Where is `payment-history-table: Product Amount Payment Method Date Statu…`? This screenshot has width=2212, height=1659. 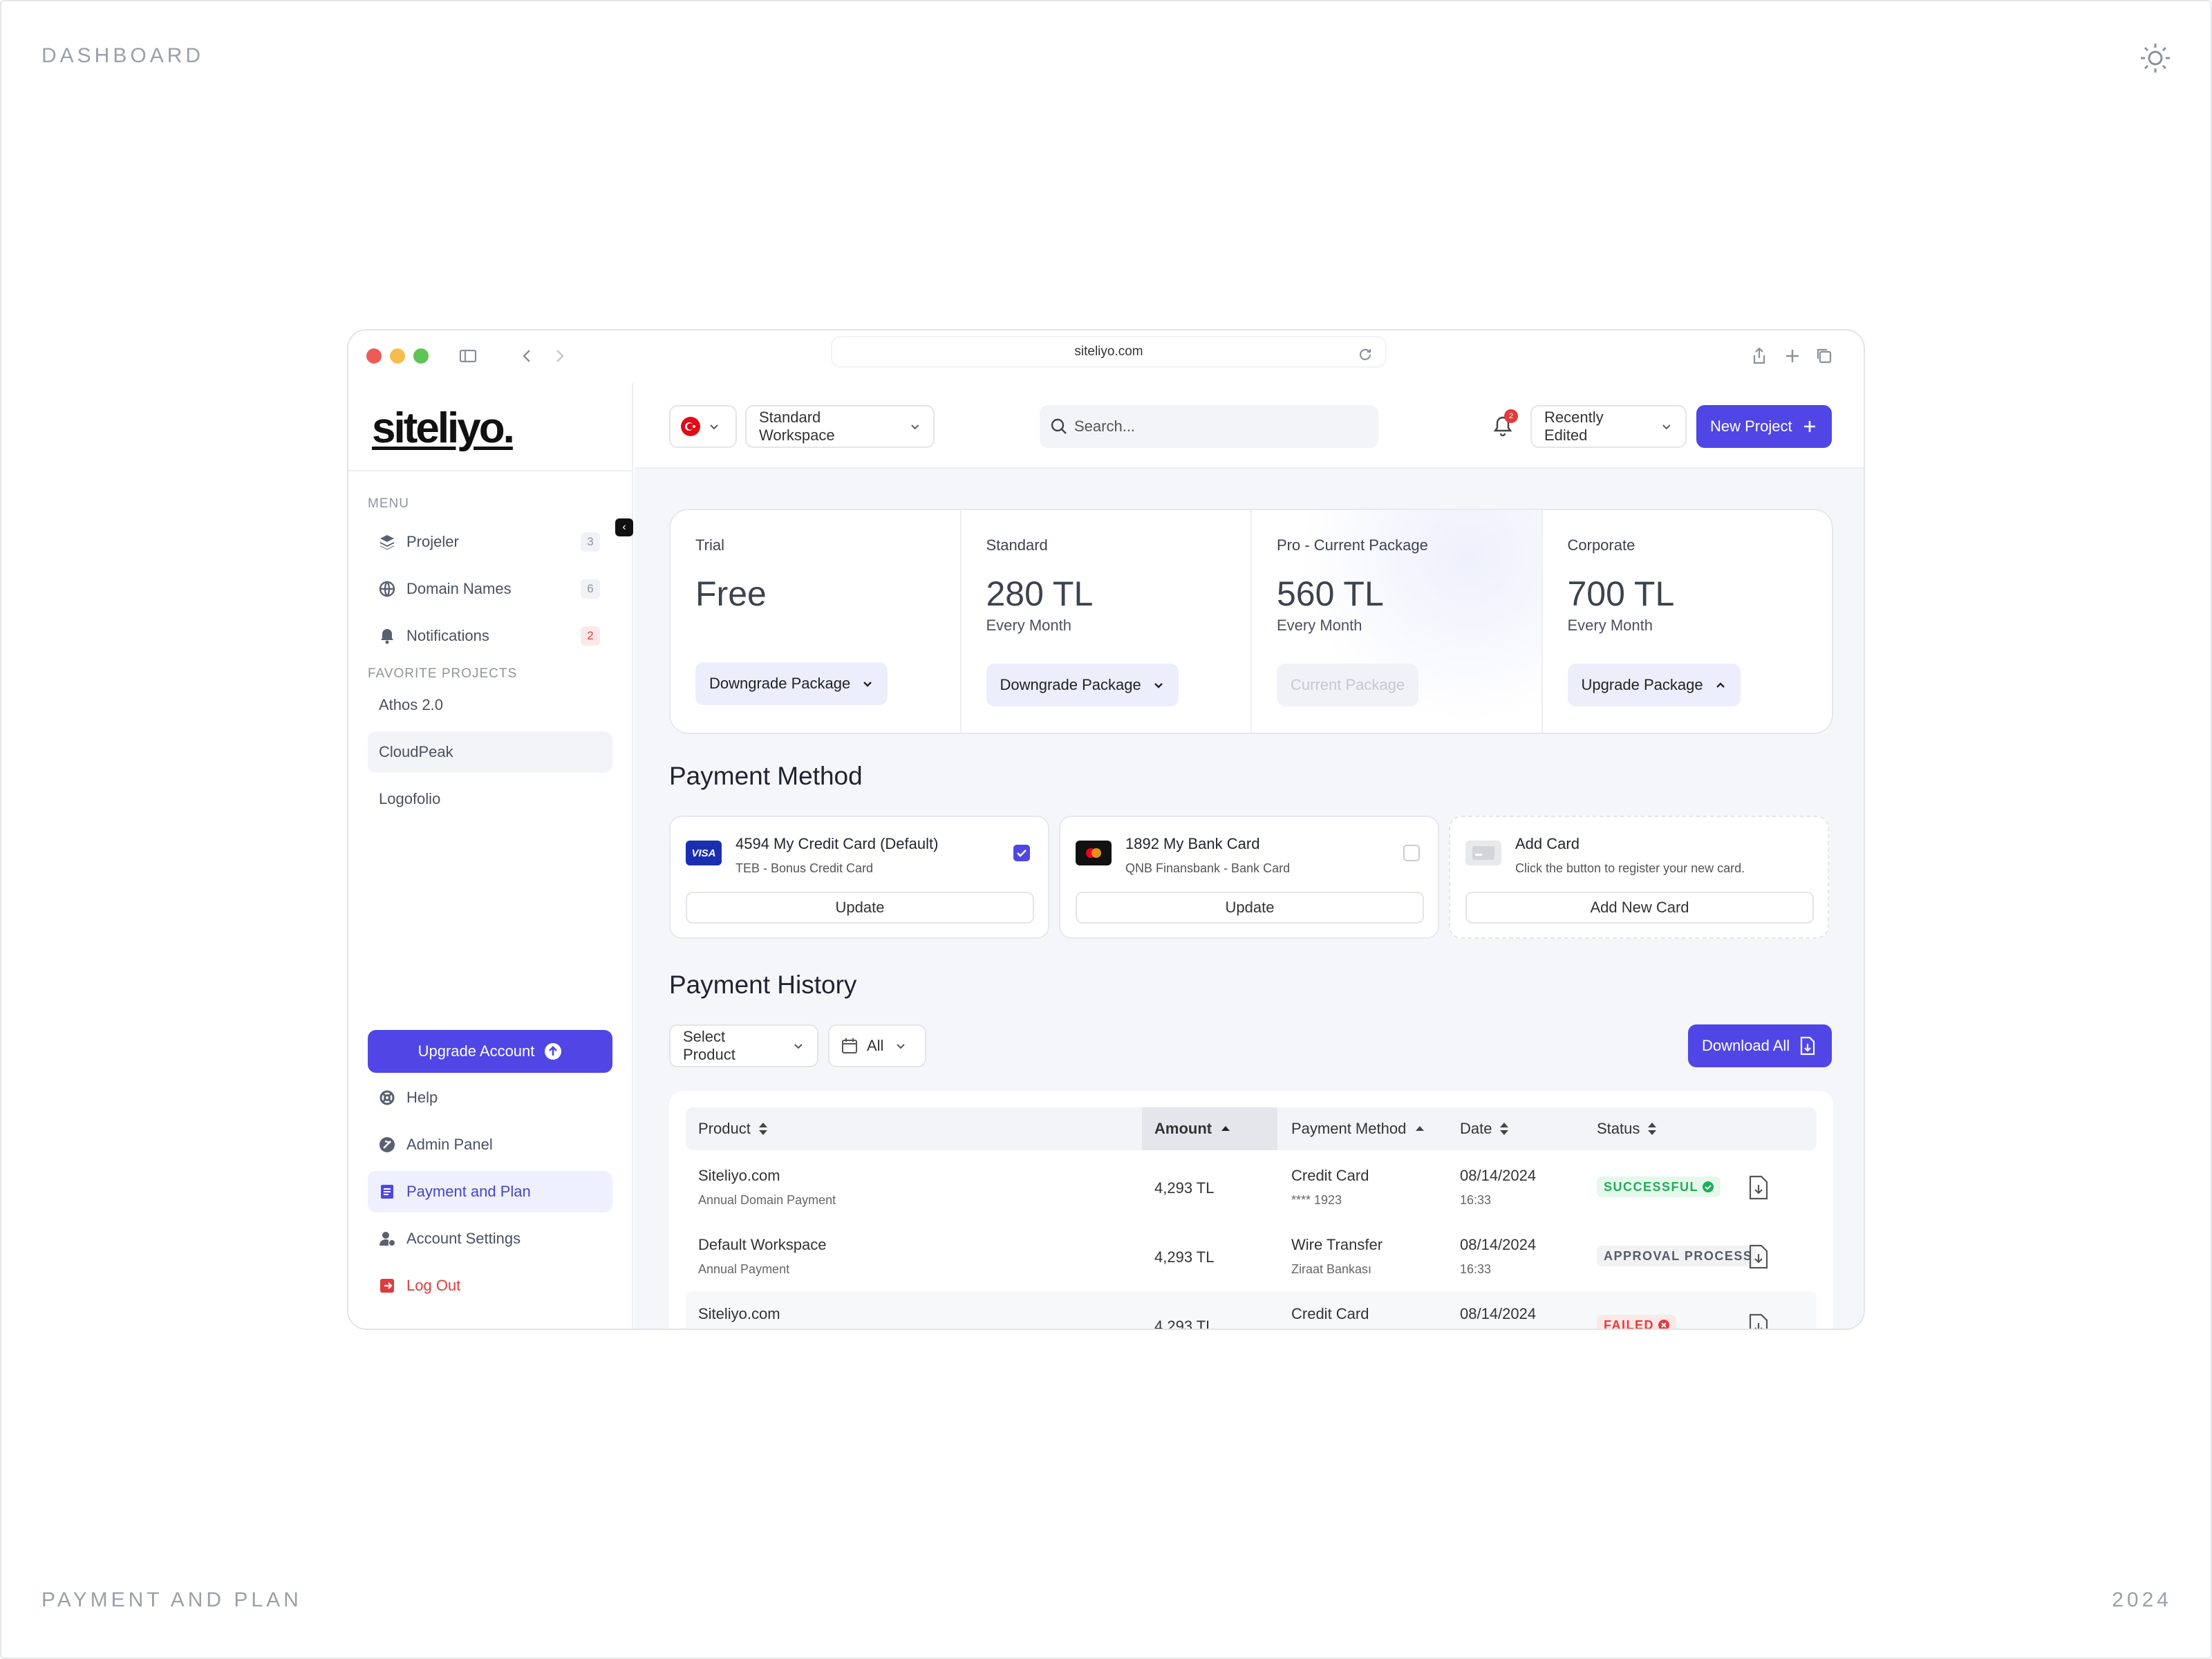 payment-history-table: Product Amount Payment Method Date Statu… is located at coordinates (1251, 1210).